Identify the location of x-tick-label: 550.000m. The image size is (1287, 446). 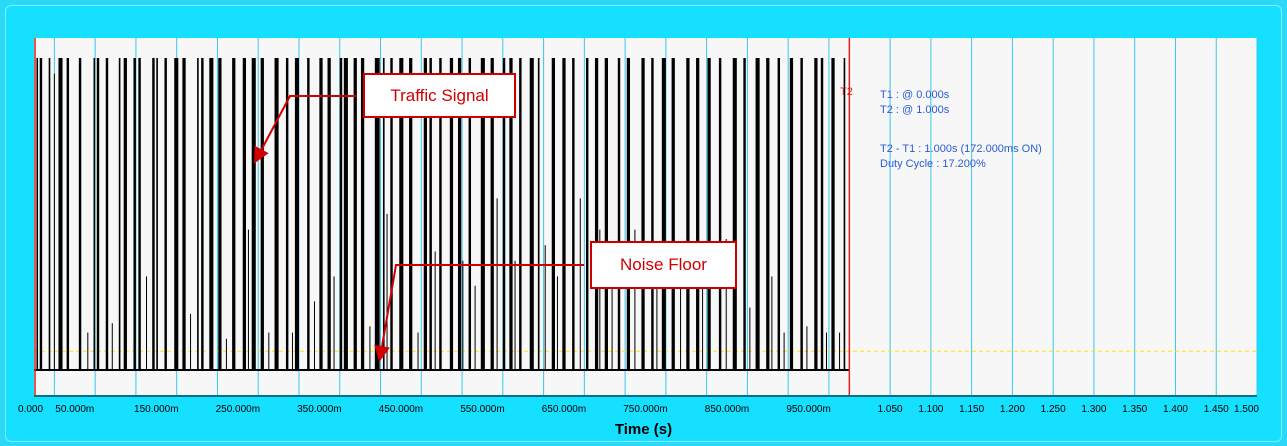
(482, 409).